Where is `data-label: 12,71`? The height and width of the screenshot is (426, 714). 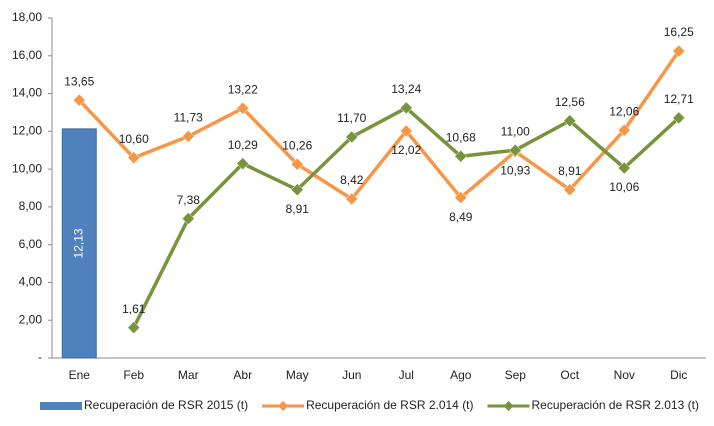
data-label: 12,71 is located at coordinates (679, 99).